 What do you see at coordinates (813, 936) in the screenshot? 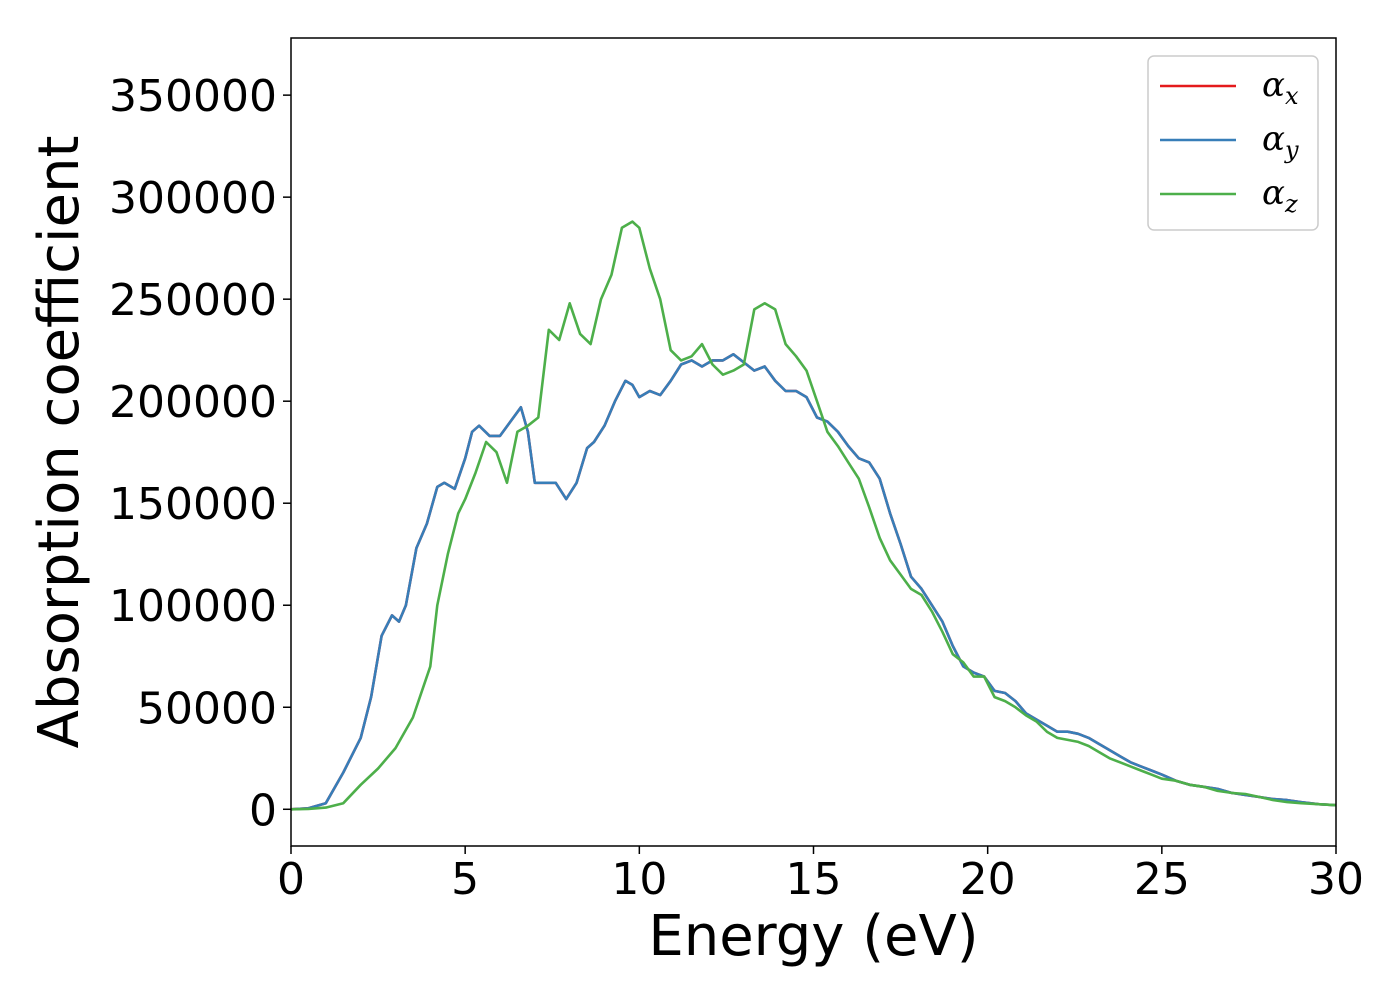
I see `x-axis-label: Energy (eV)` at bounding box center [813, 936].